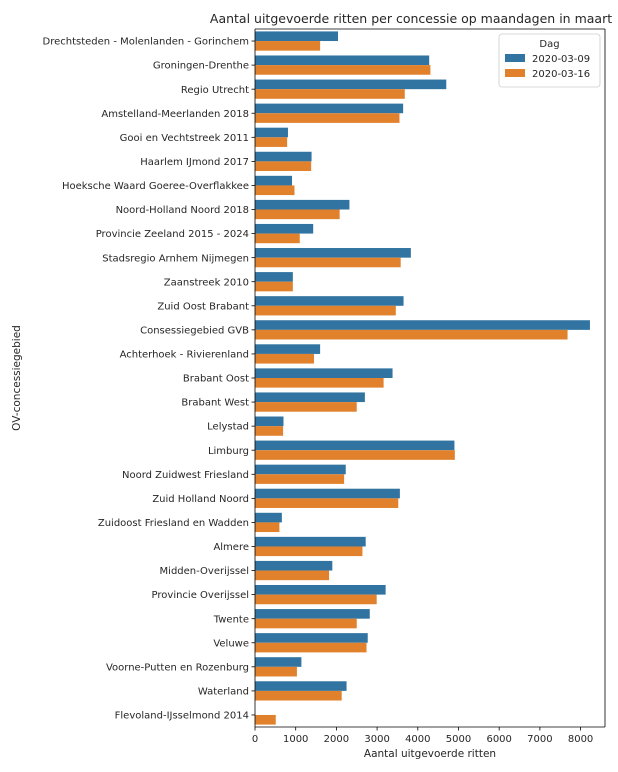 The height and width of the screenshot is (772, 618). I want to click on y-tick-label: Twente, so click(231, 619).